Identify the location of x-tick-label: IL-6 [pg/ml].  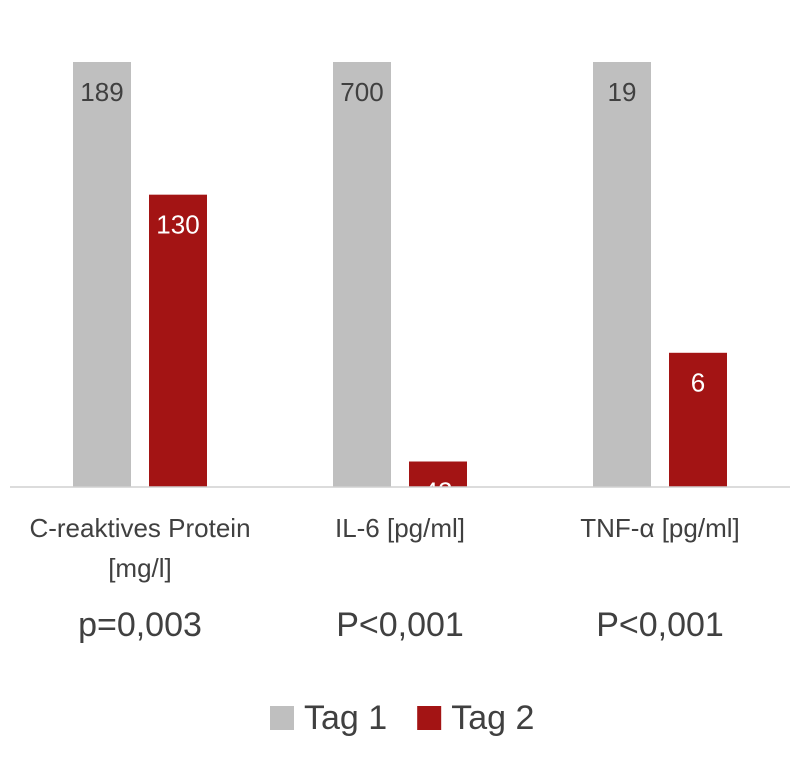
(400, 528).